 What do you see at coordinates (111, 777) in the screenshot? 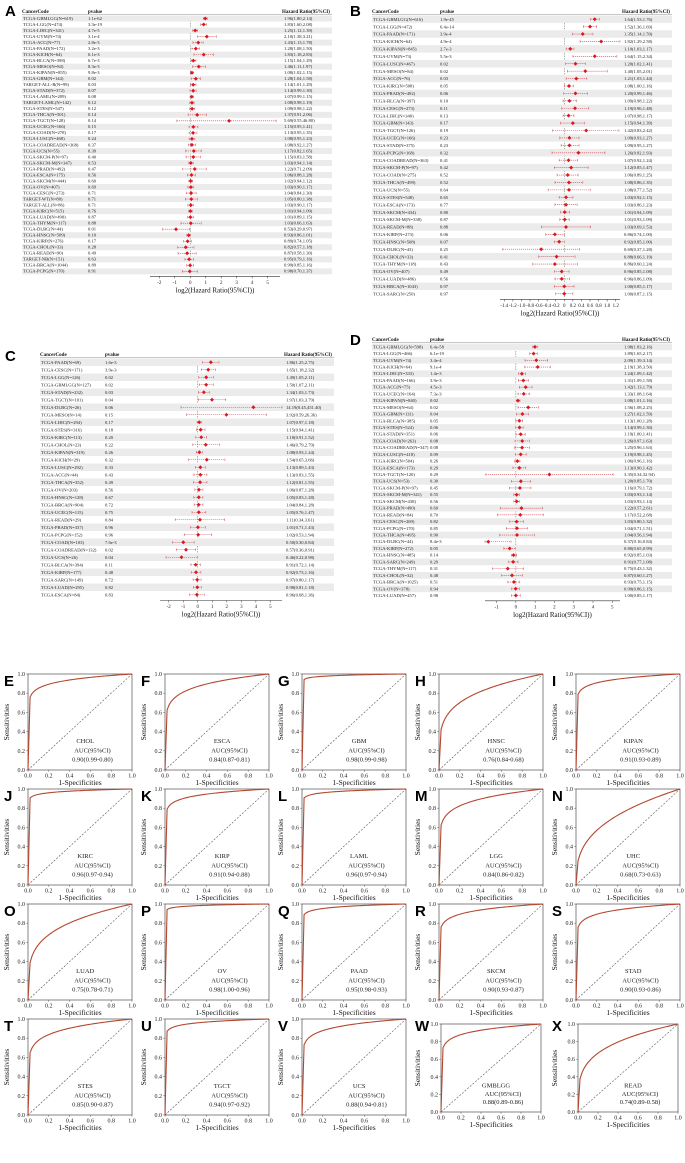
I see `x-tick-label: 0.8` at bounding box center [111, 777].